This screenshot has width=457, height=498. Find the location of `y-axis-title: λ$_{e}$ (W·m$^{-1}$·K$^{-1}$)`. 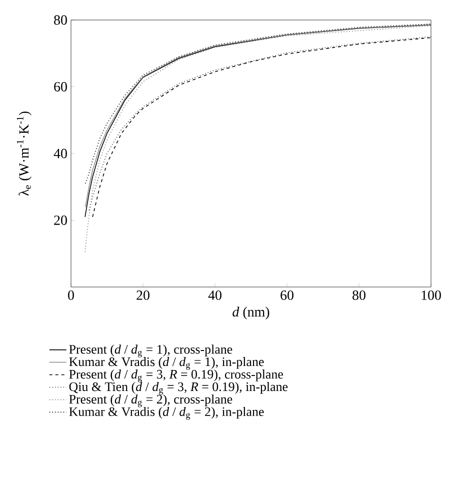

y-axis-title: λ$_{e}$ (W·m$^{-1}$·K$^{-1}$) is located at coordinates (24, 154).